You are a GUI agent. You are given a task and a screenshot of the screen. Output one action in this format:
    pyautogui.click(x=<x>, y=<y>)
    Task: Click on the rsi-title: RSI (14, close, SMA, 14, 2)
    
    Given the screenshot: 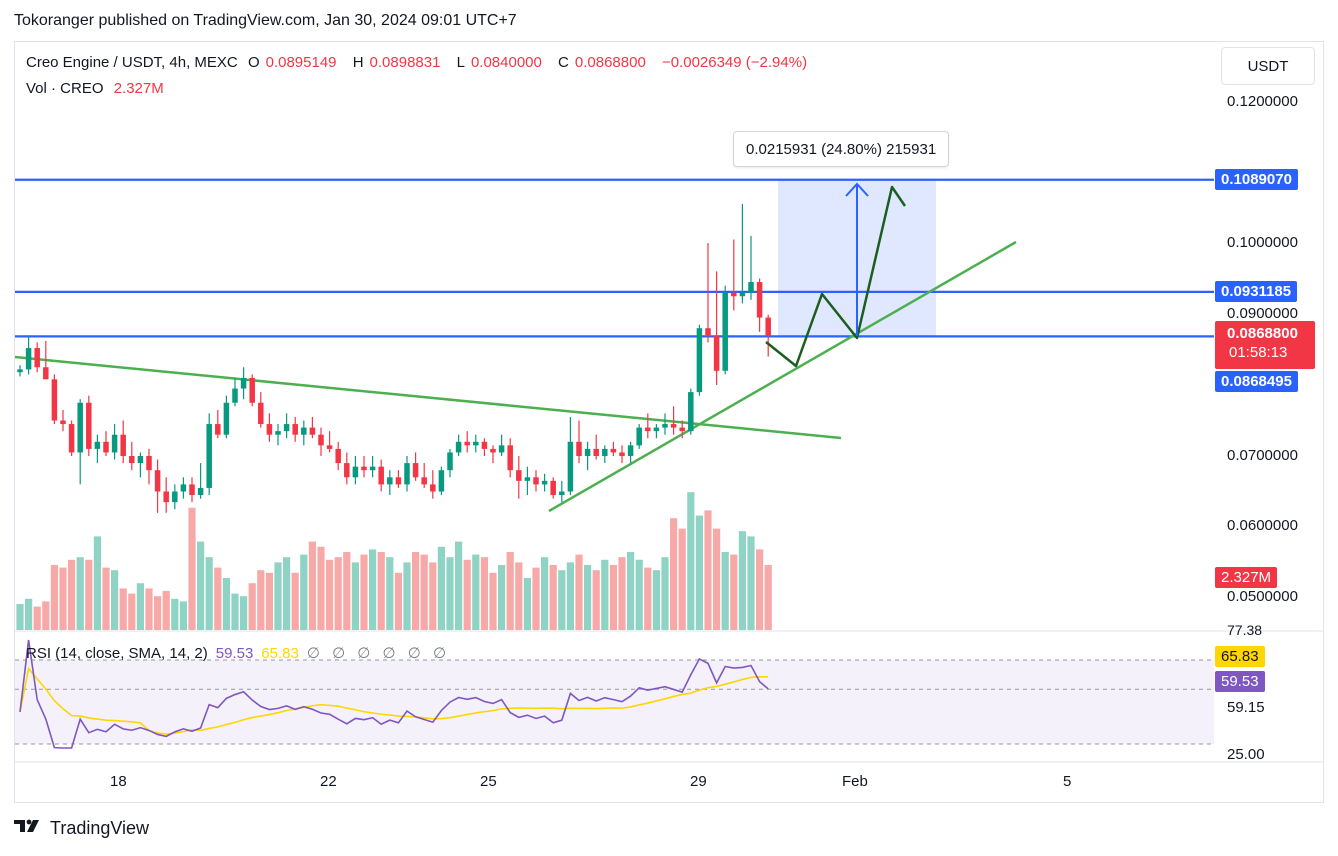 What is the action you would take?
    pyautogui.click(x=117, y=653)
    